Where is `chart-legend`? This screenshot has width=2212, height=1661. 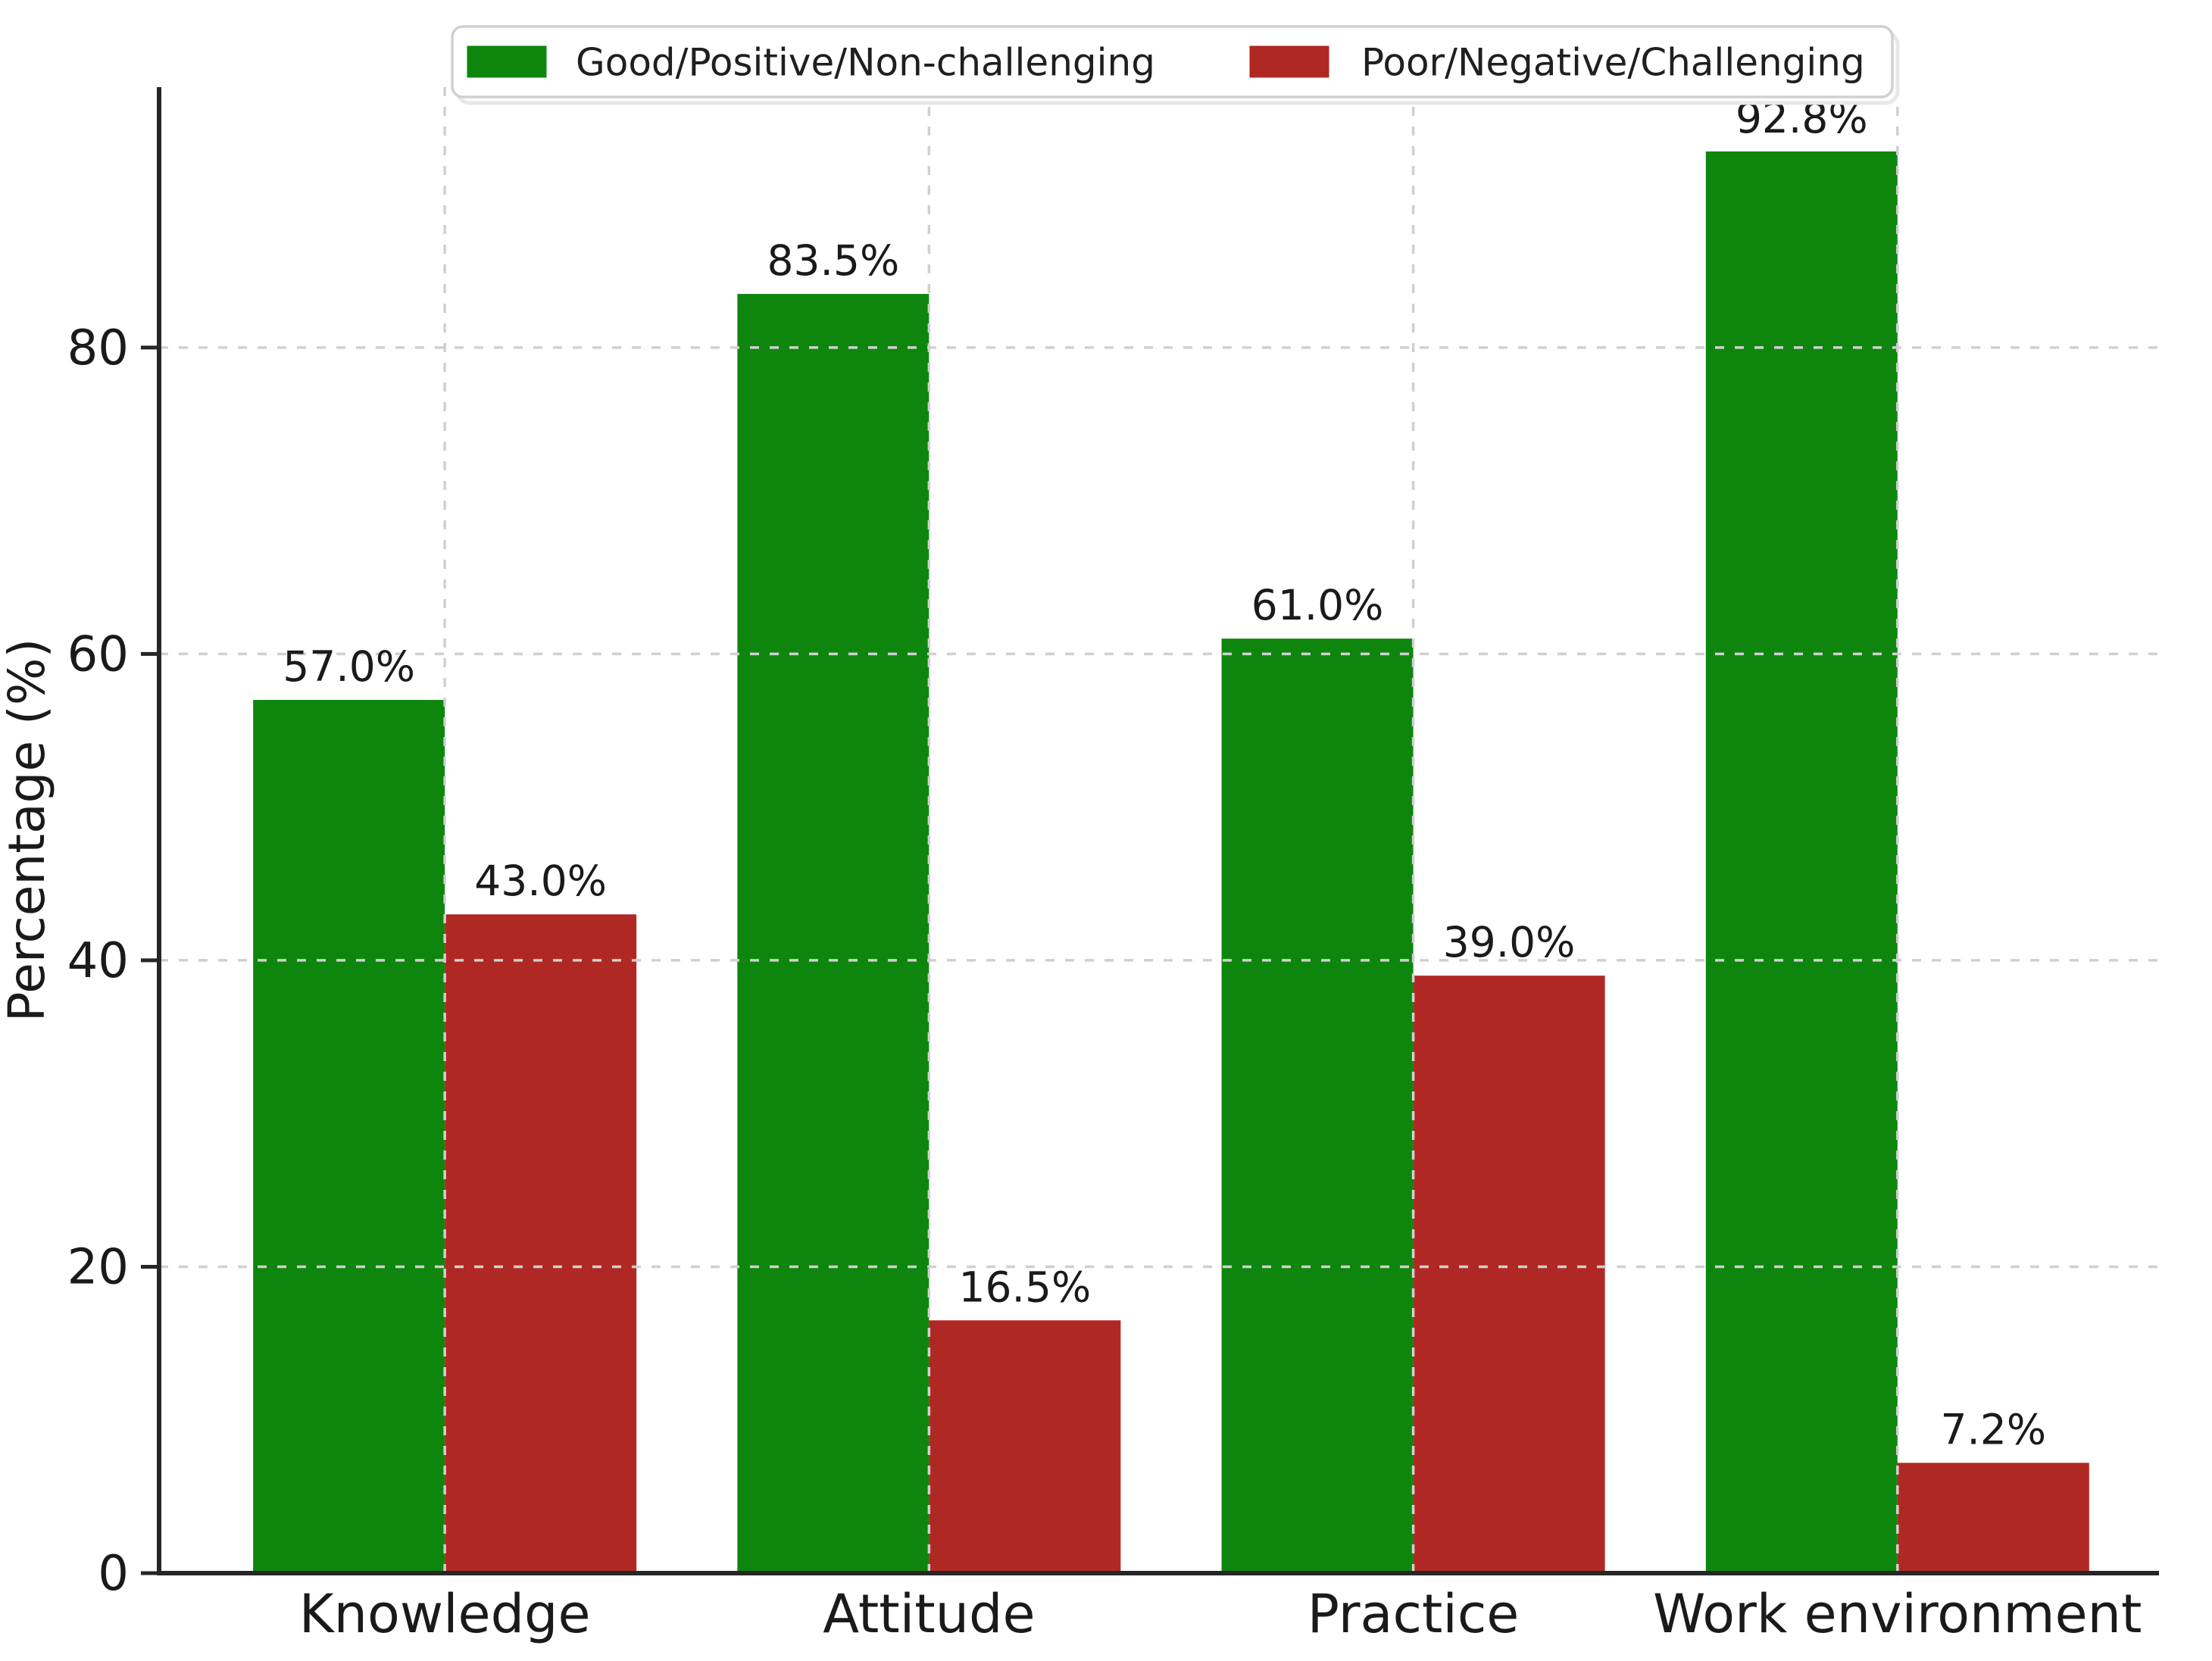 chart-legend is located at coordinates (1172, 61).